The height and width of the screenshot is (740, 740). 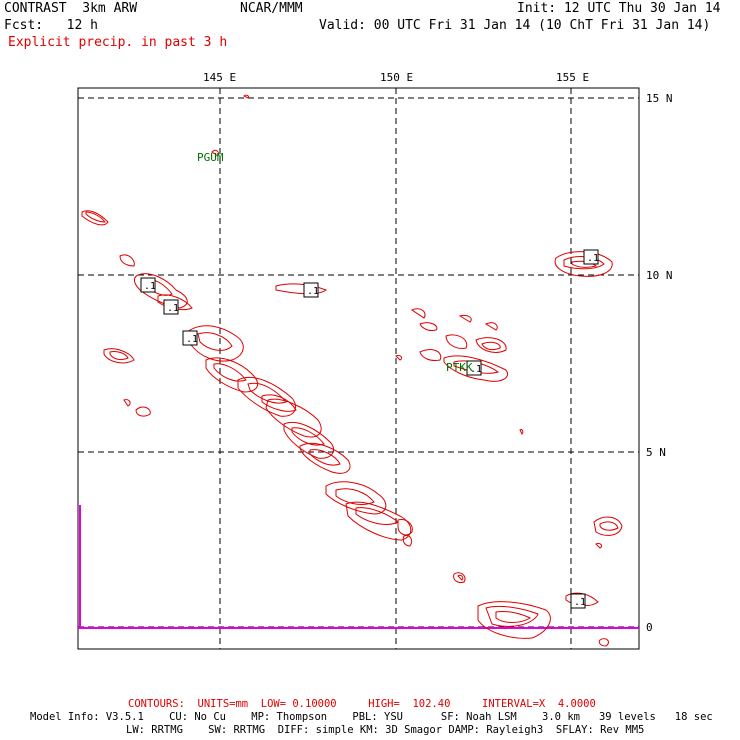 I want to click on init-time: Init: 12 UTC Thu 30 Jan 14, so click(x=619, y=8).